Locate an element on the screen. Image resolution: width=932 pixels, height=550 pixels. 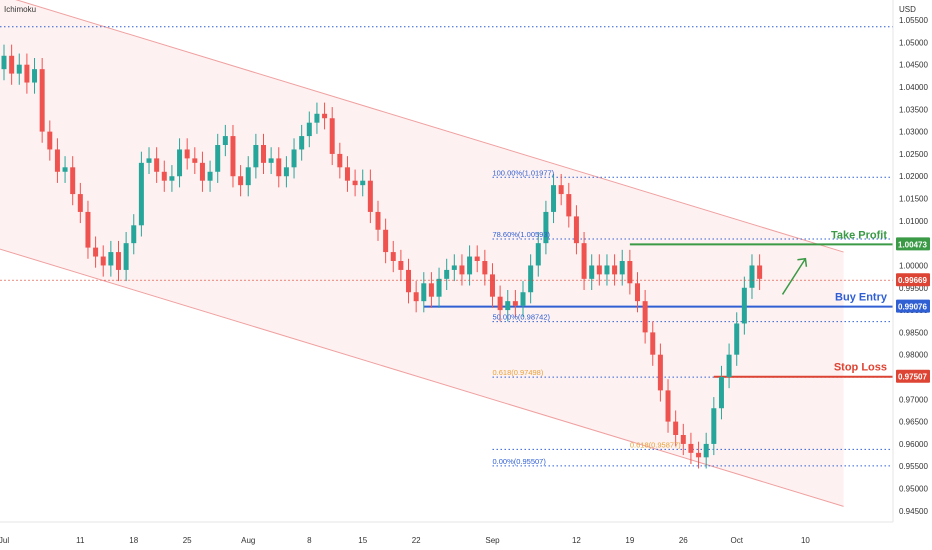
y-tick-label: 1.01500 is located at coordinates (913, 199).